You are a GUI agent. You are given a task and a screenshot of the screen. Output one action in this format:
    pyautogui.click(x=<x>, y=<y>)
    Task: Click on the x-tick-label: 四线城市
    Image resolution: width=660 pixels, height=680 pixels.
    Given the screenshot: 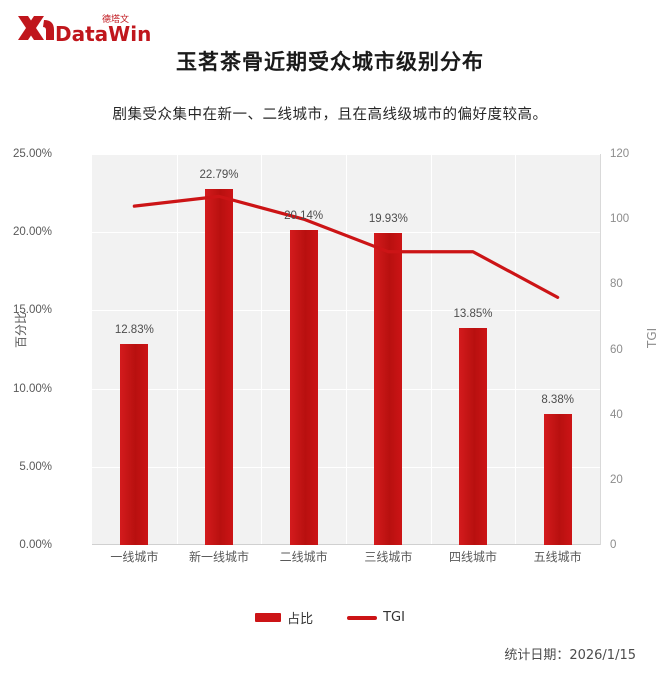 What is the action you would take?
    pyautogui.click(x=472, y=557)
    